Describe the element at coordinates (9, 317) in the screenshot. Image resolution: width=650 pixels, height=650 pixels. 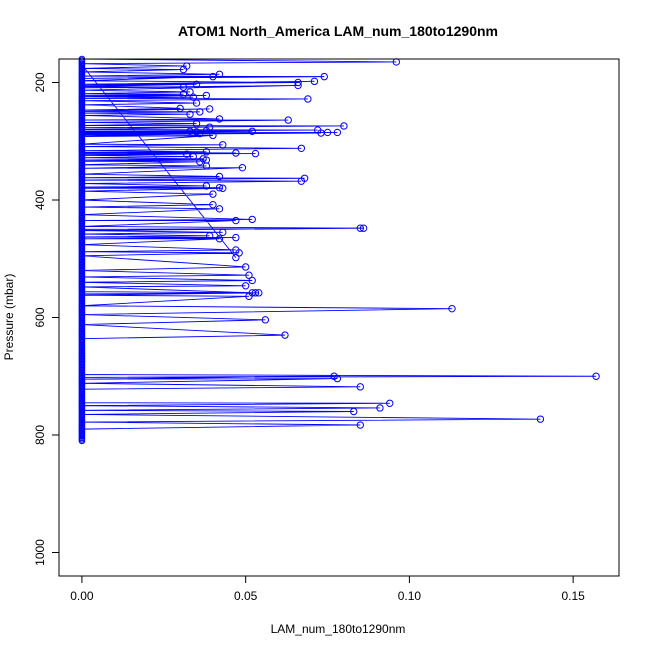
I see `y-axis-label: Pressure (mbar)` at that location.